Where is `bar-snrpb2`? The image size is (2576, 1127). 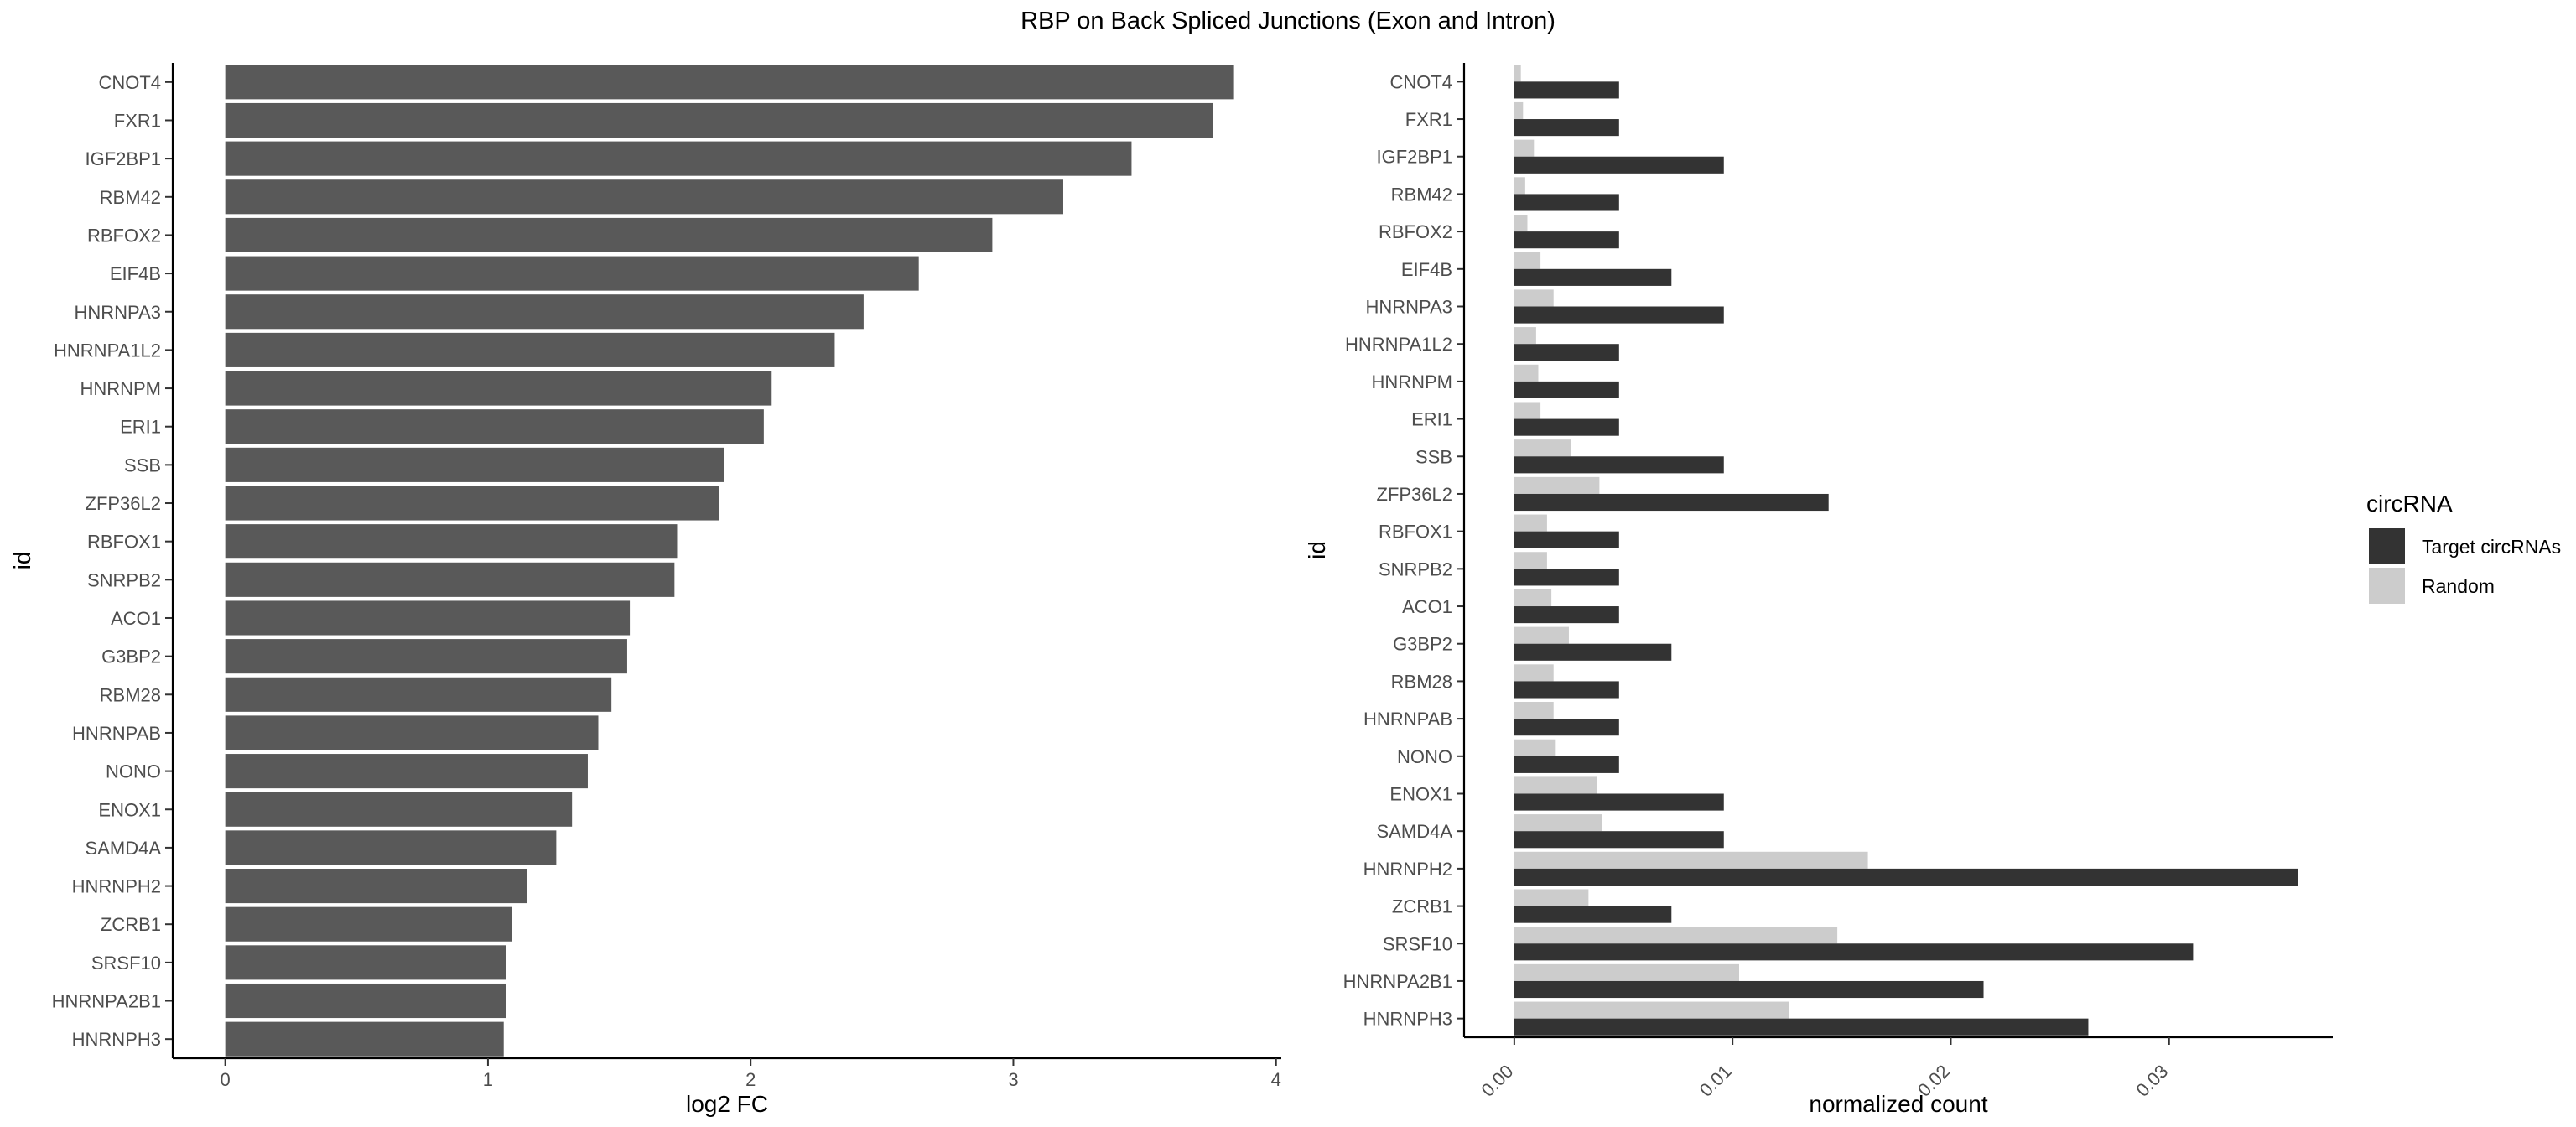 bar-snrpb2 is located at coordinates (450, 579).